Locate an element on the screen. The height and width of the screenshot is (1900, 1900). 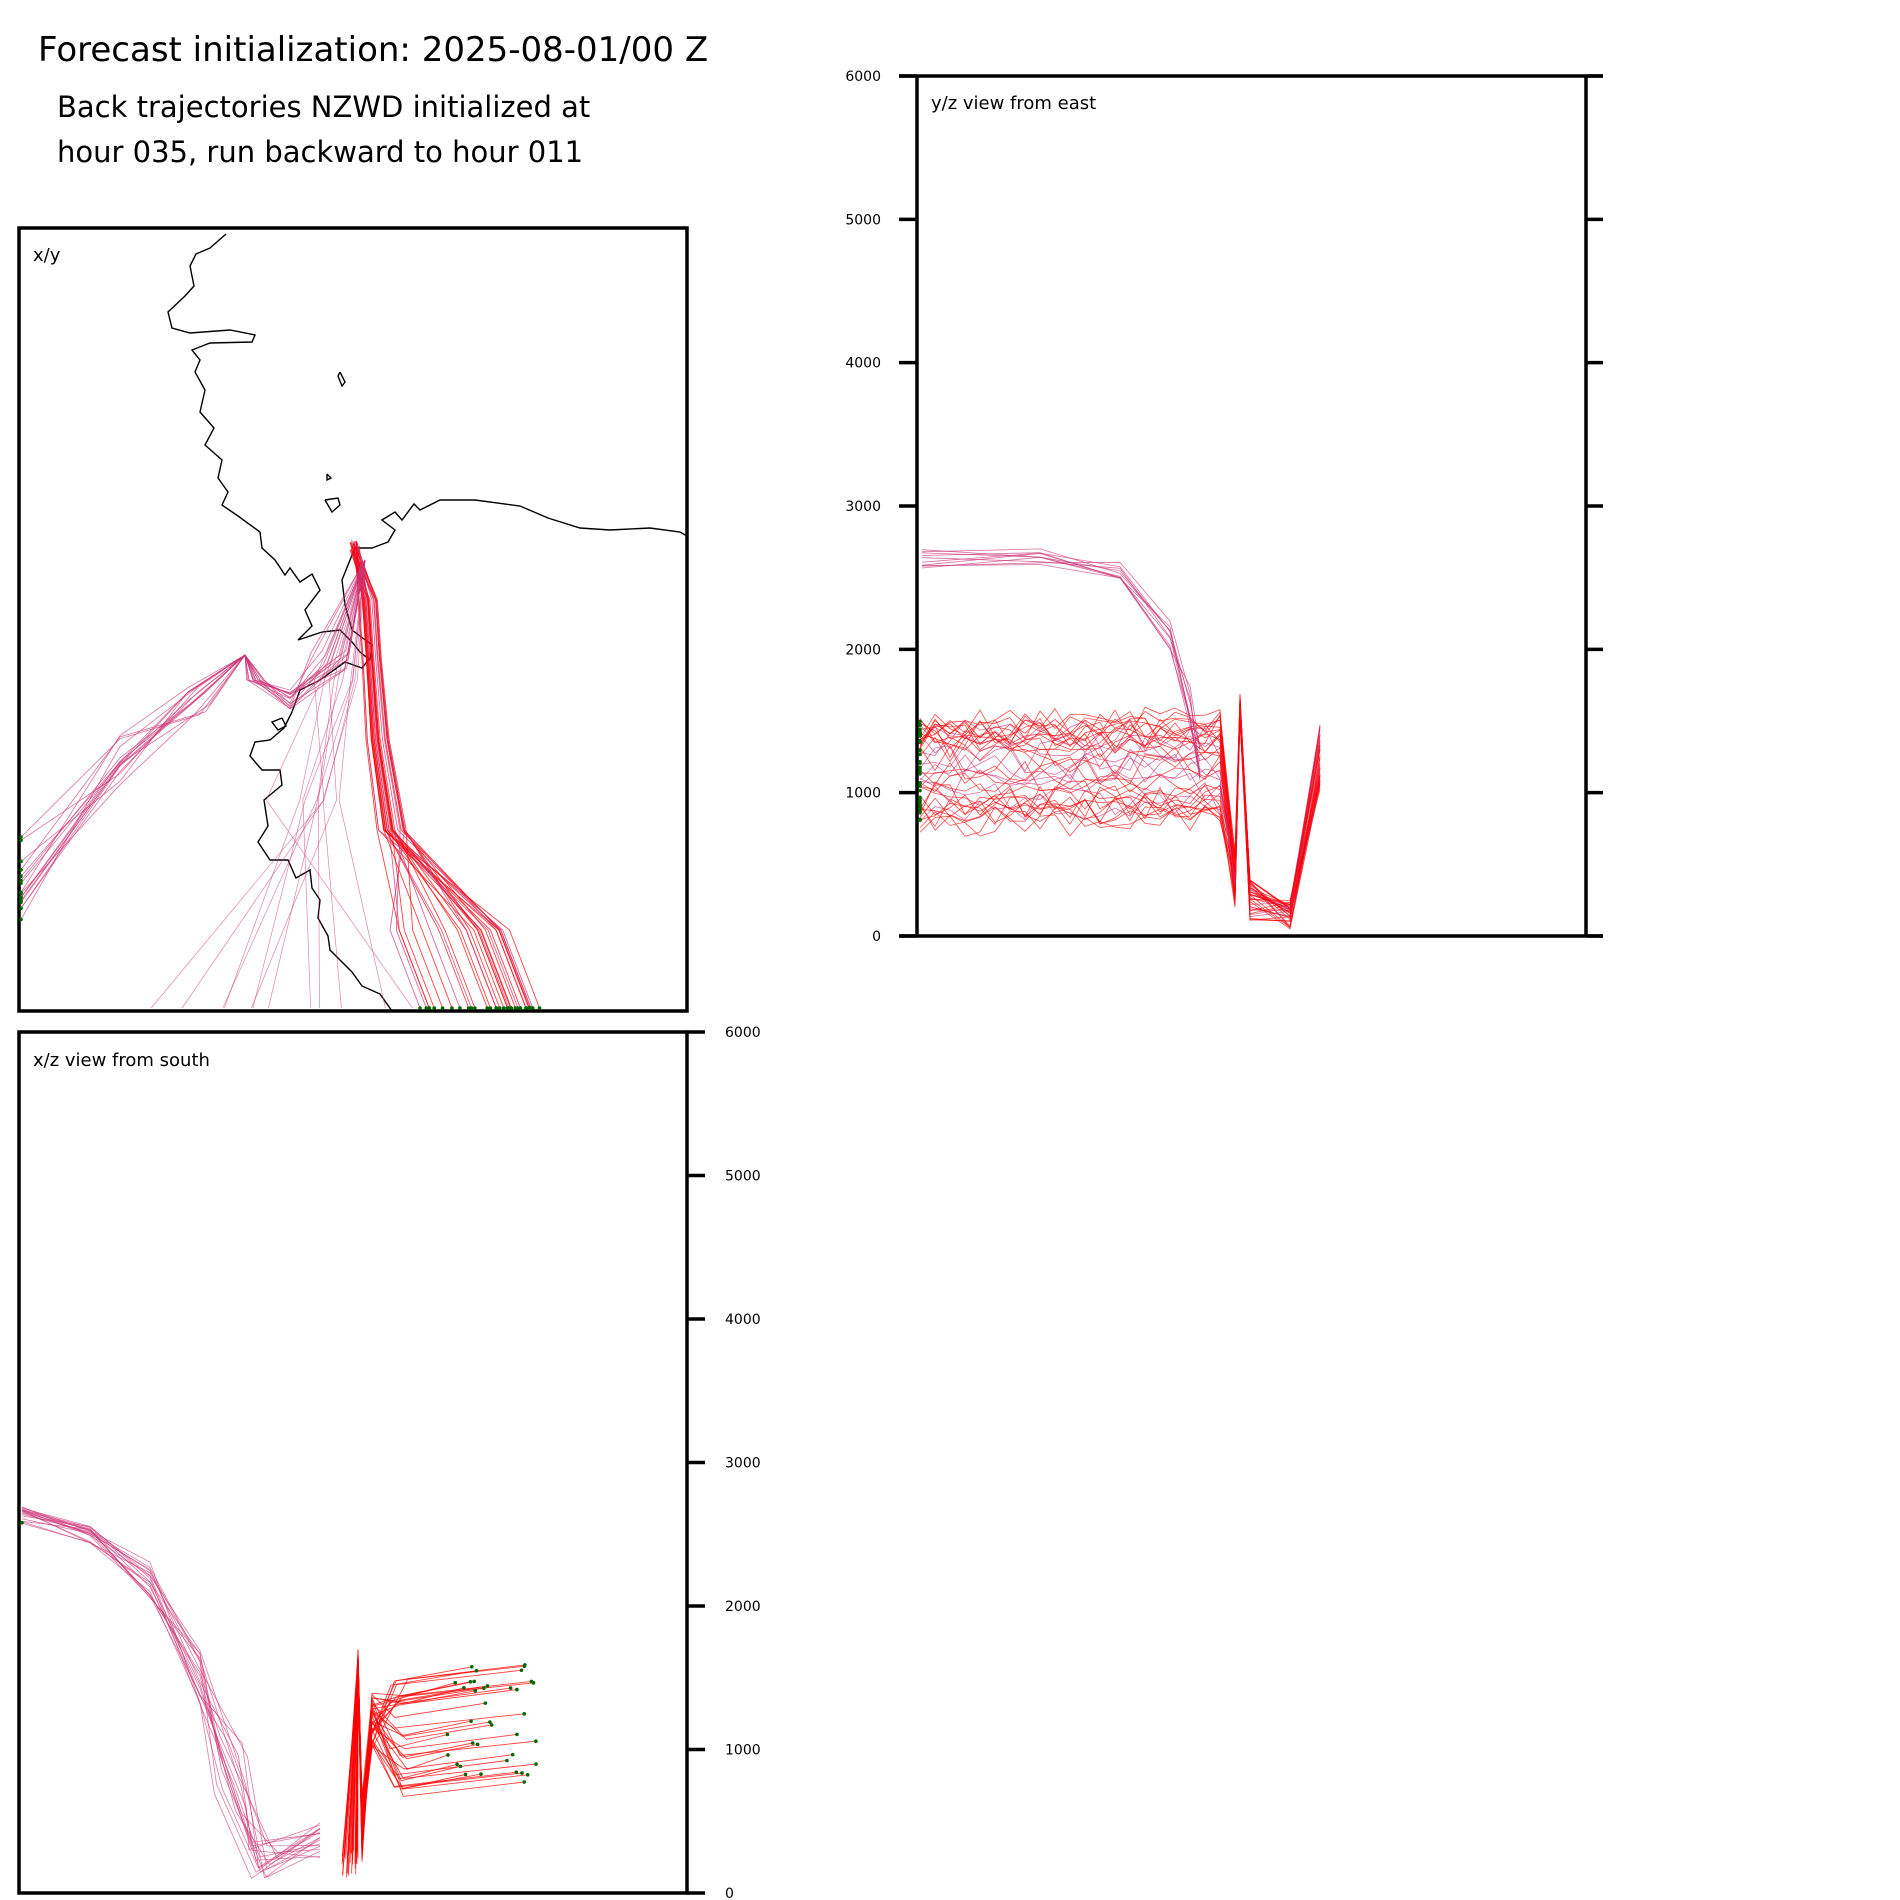
xz-tick-label: 3000 is located at coordinates (743, 1464).